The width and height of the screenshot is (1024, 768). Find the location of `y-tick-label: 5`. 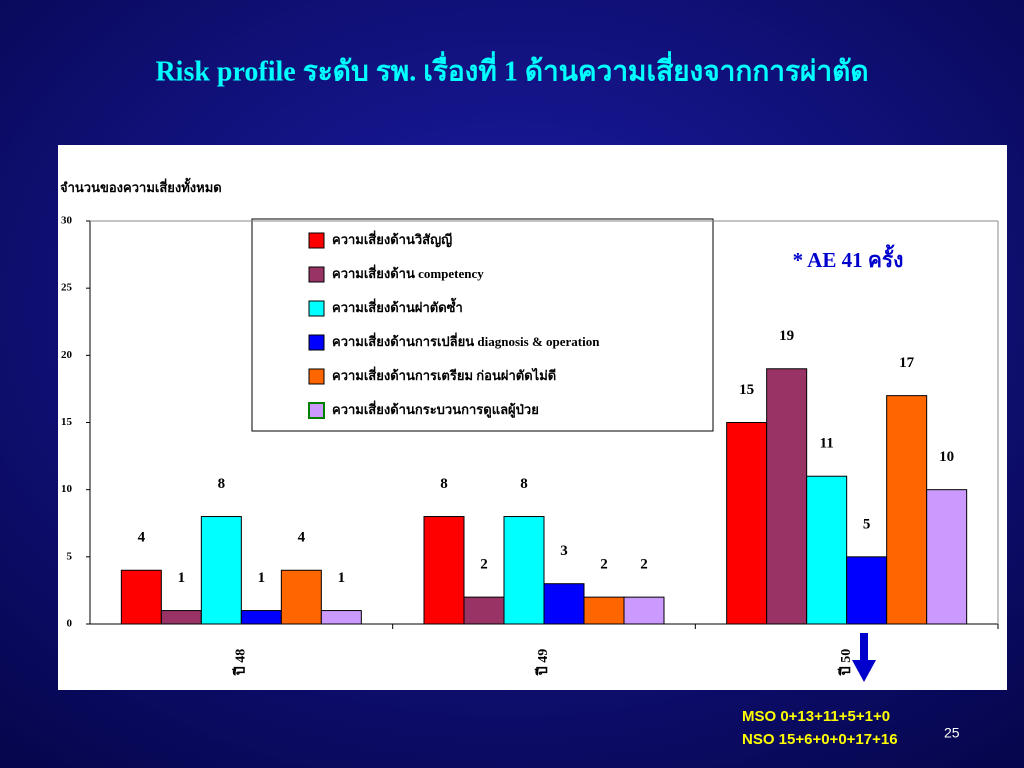

y-tick-label: 5 is located at coordinates (70, 556).